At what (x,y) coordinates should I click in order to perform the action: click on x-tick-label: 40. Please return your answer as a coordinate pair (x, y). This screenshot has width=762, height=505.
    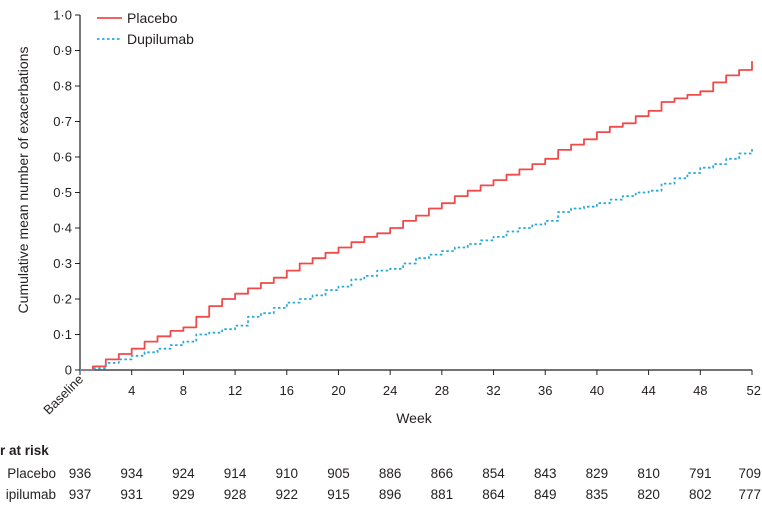
    Looking at the image, I should click on (597, 390).